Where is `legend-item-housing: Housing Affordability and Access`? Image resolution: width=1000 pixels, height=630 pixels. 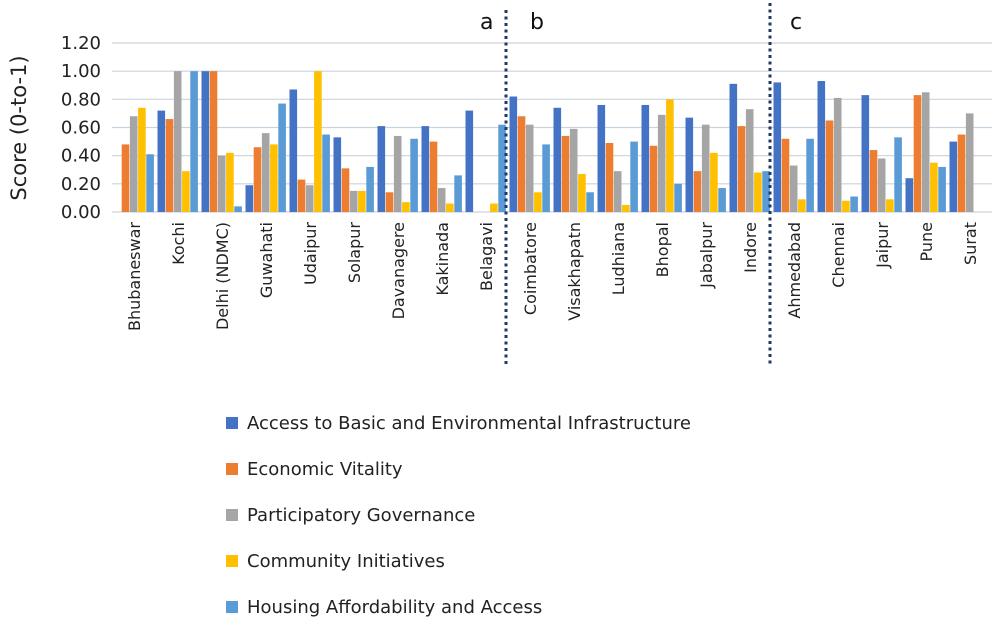 legend-item-housing: Housing Affordability and Access is located at coordinates (458, 607).